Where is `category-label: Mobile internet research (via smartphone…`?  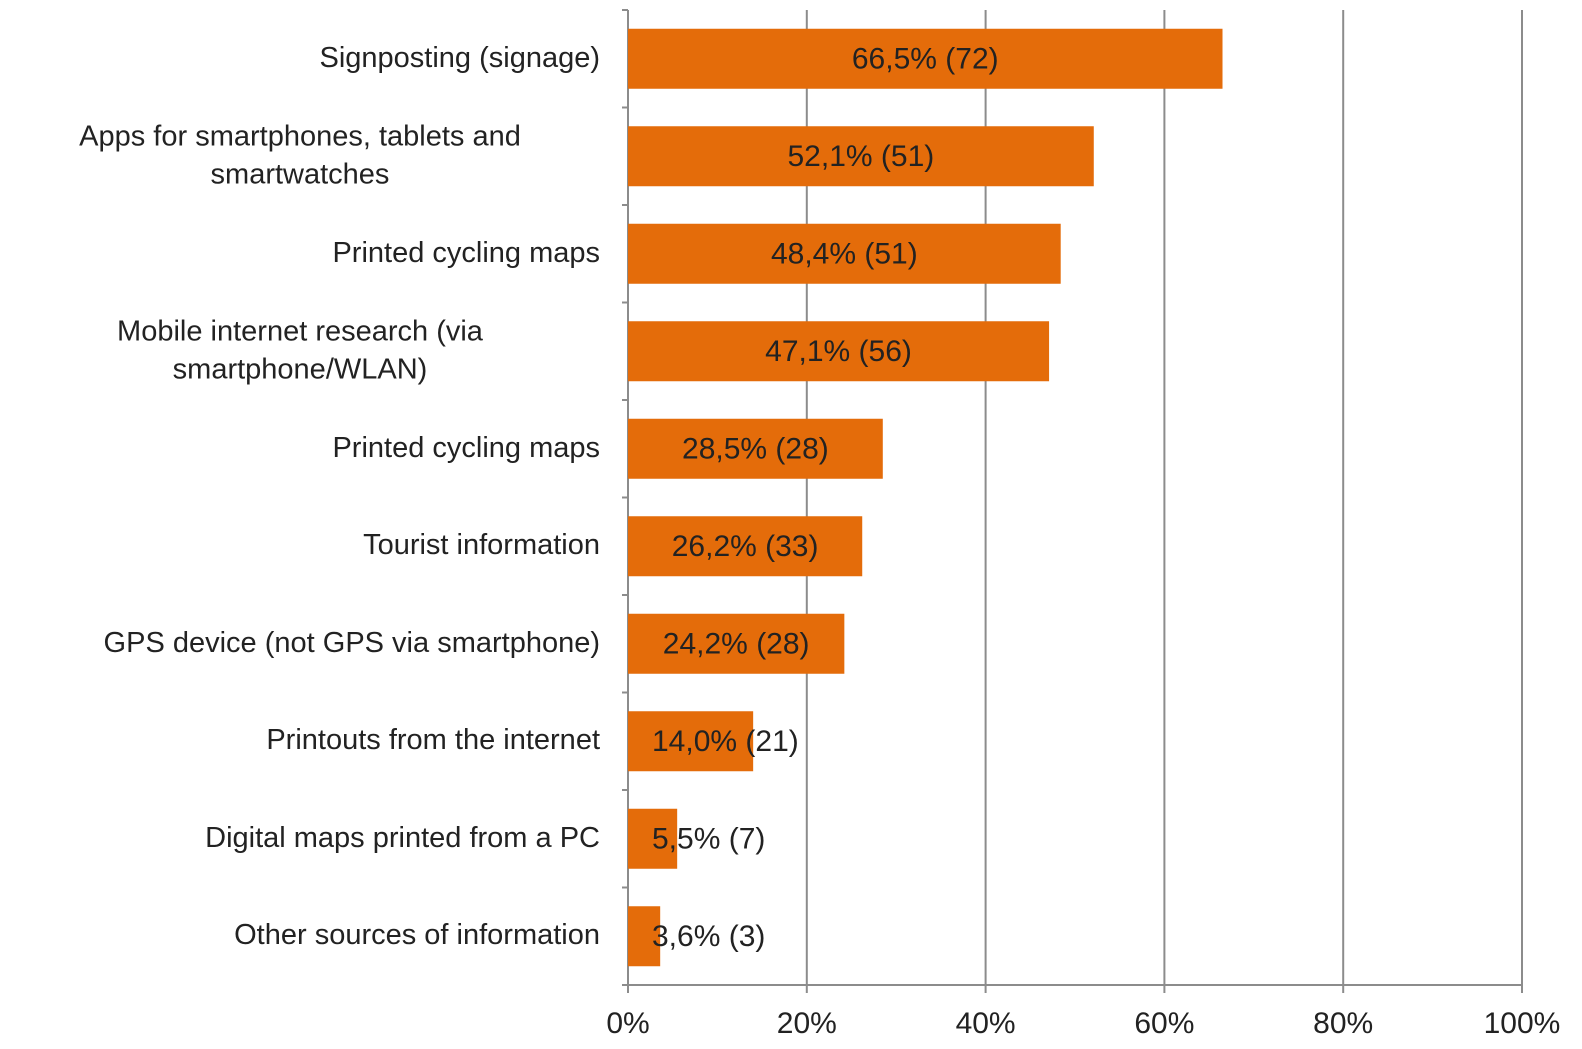 category-label: Mobile internet research (via smartphone… is located at coordinates (300, 350).